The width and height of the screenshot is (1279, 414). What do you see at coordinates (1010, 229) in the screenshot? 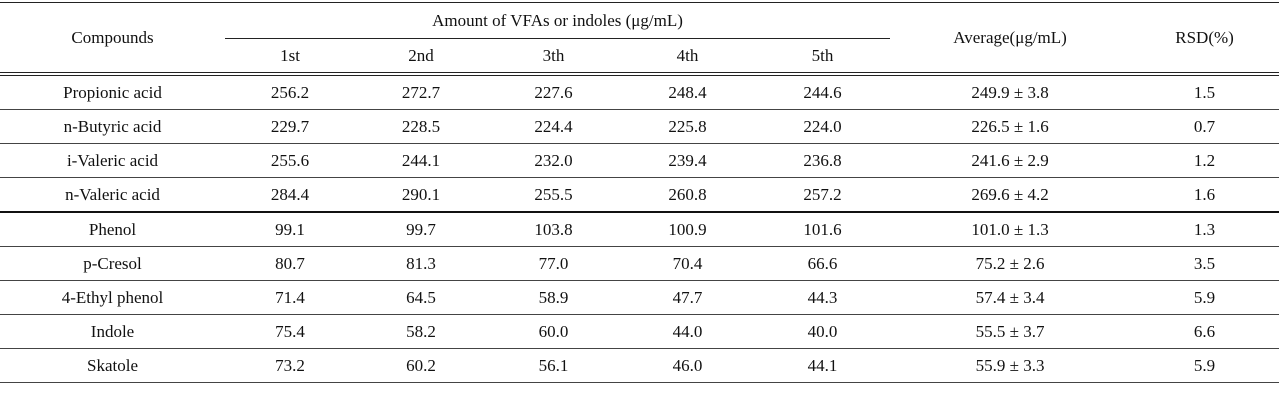
I see `average-cell: 101.0 ± 1.3` at bounding box center [1010, 229].